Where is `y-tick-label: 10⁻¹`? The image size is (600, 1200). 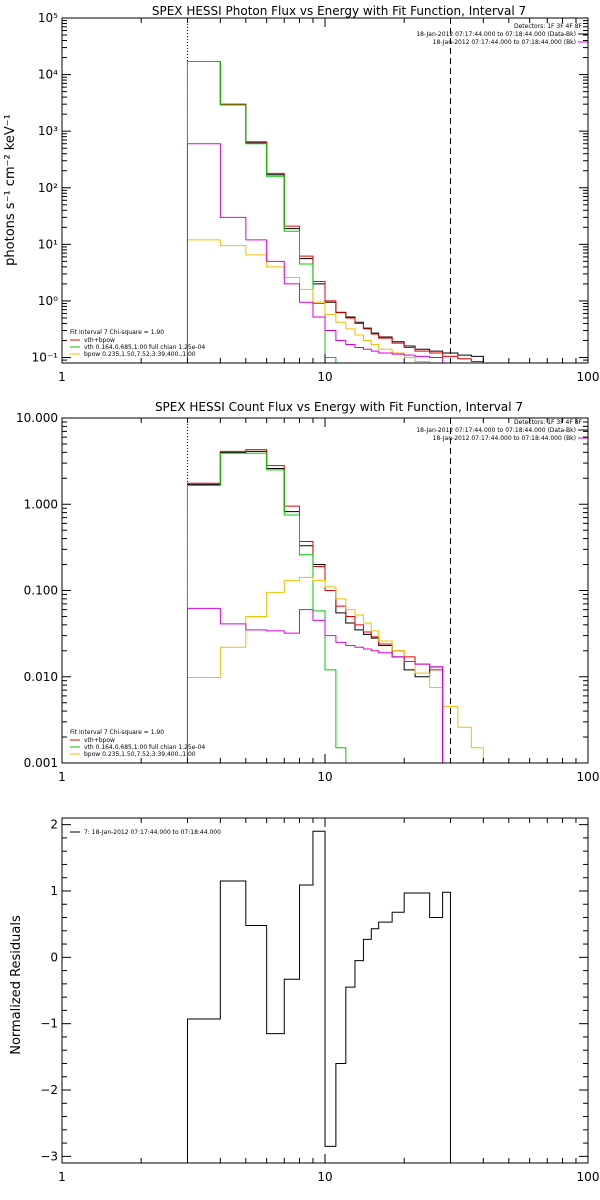 y-tick-label: 10⁻¹ is located at coordinates (45, 358).